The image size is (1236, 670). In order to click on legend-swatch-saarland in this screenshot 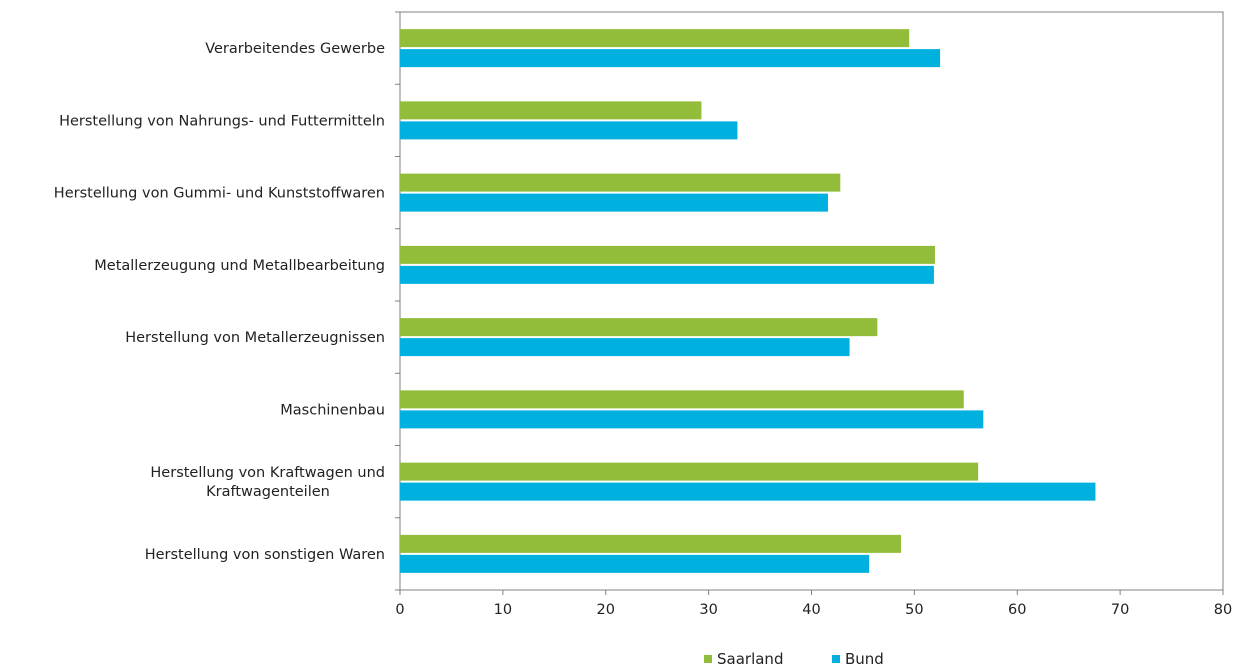, I will do `click(708, 659)`.